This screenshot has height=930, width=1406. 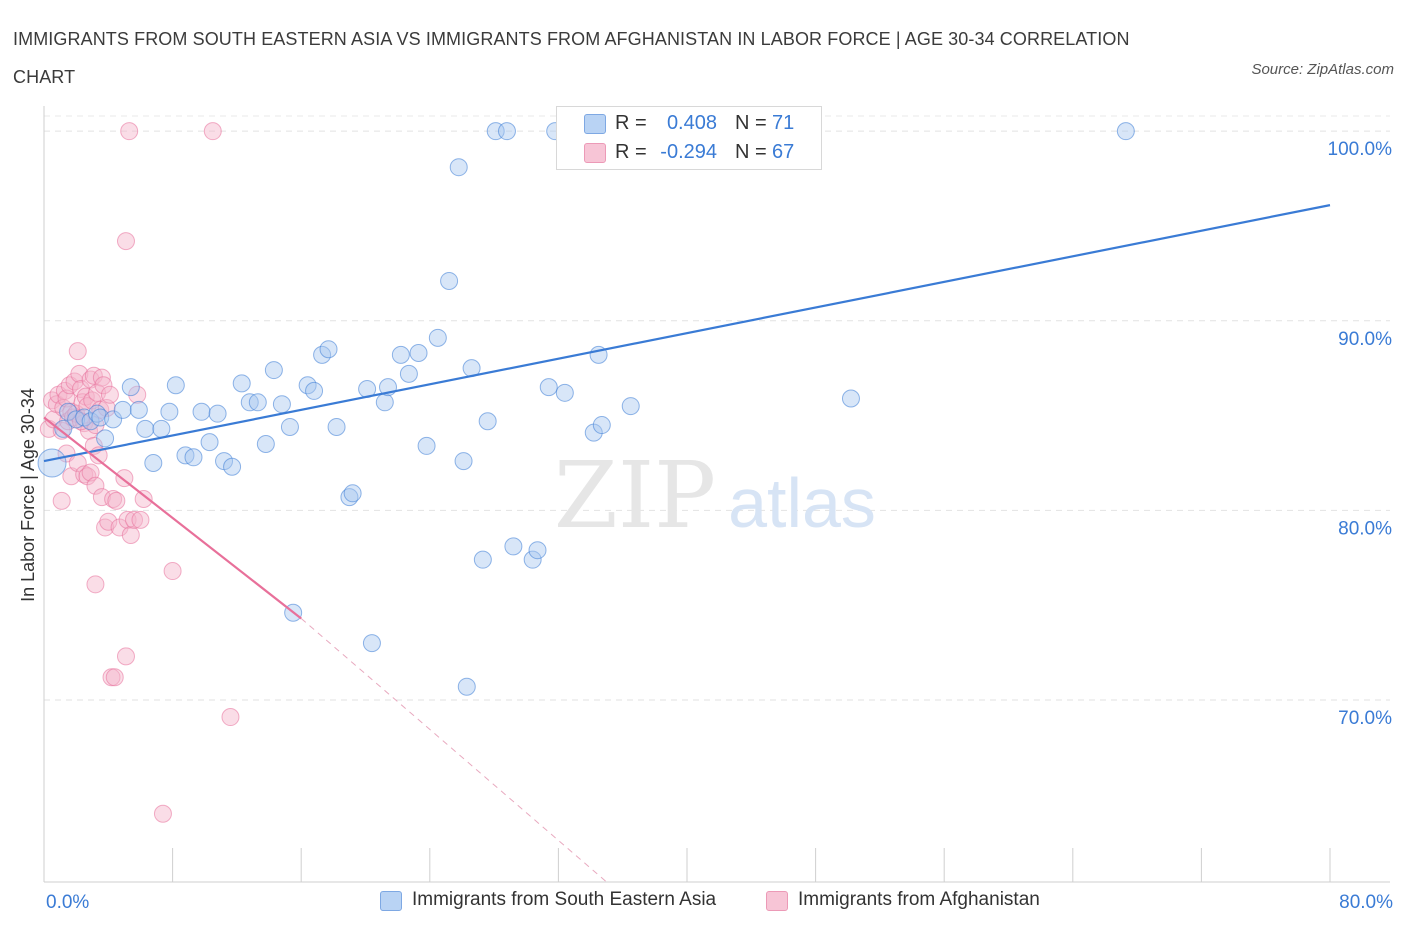 What do you see at coordinates (919, 899) in the screenshot?
I see `legend-label: Immigrants from Afghanistan` at bounding box center [919, 899].